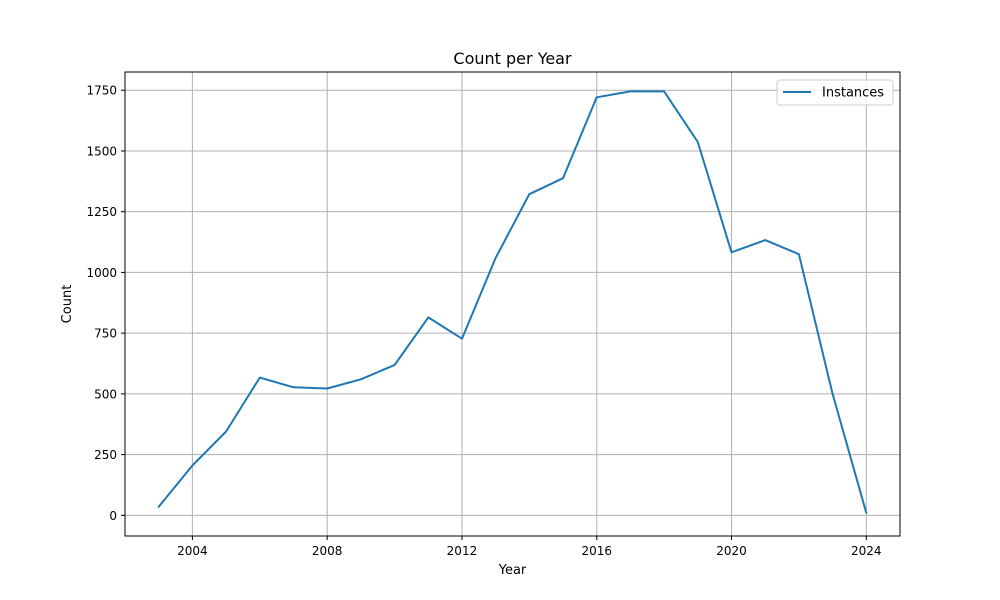  What do you see at coordinates (853, 93) in the screenshot?
I see `legend-label-instances: Instances` at bounding box center [853, 93].